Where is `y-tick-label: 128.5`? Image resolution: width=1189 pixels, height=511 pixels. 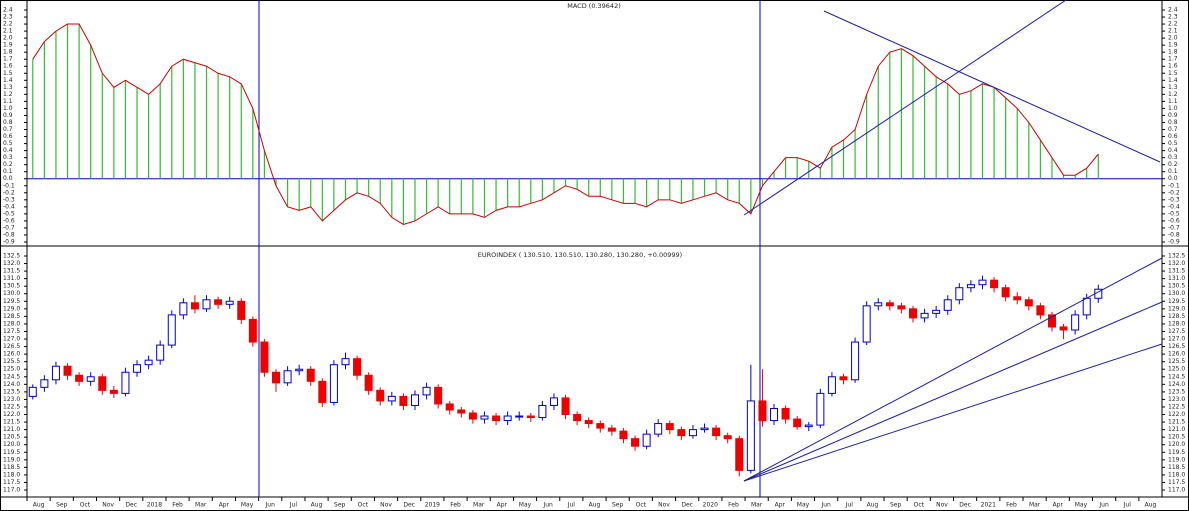
y-tick-label: 128.5 is located at coordinates (1176, 316).